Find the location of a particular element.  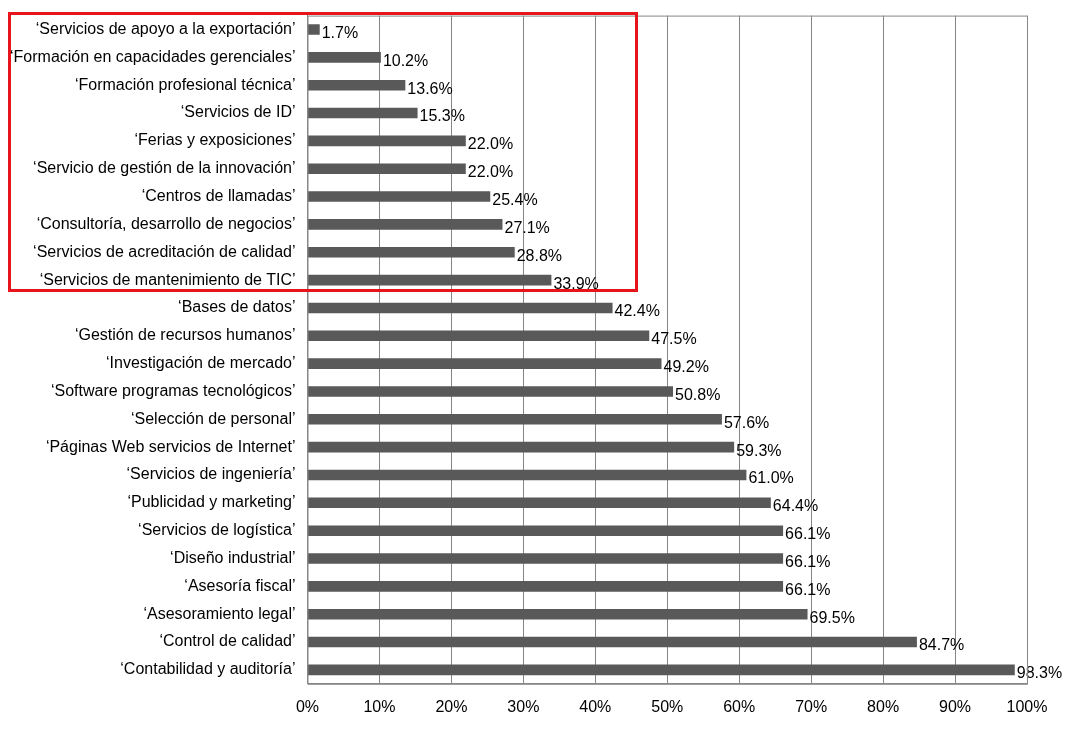

y-tick-label: ‘Servicios de logística’ is located at coordinates (217, 530).